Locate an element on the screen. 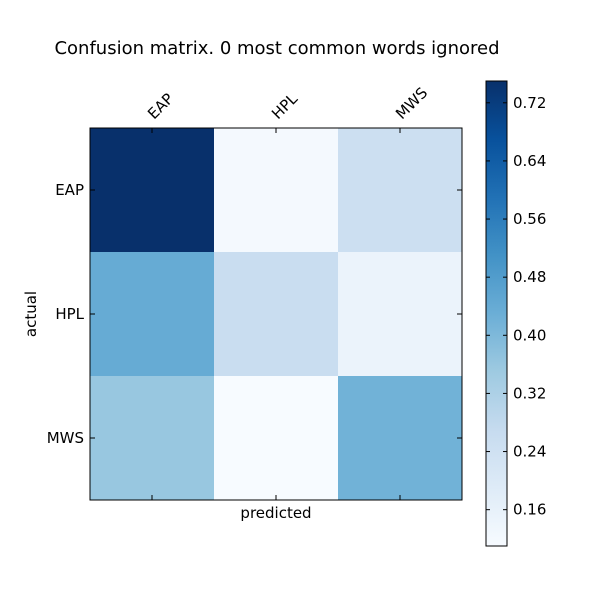  y-tick-labels: EAP HPL MWS is located at coordinates (66, 314).